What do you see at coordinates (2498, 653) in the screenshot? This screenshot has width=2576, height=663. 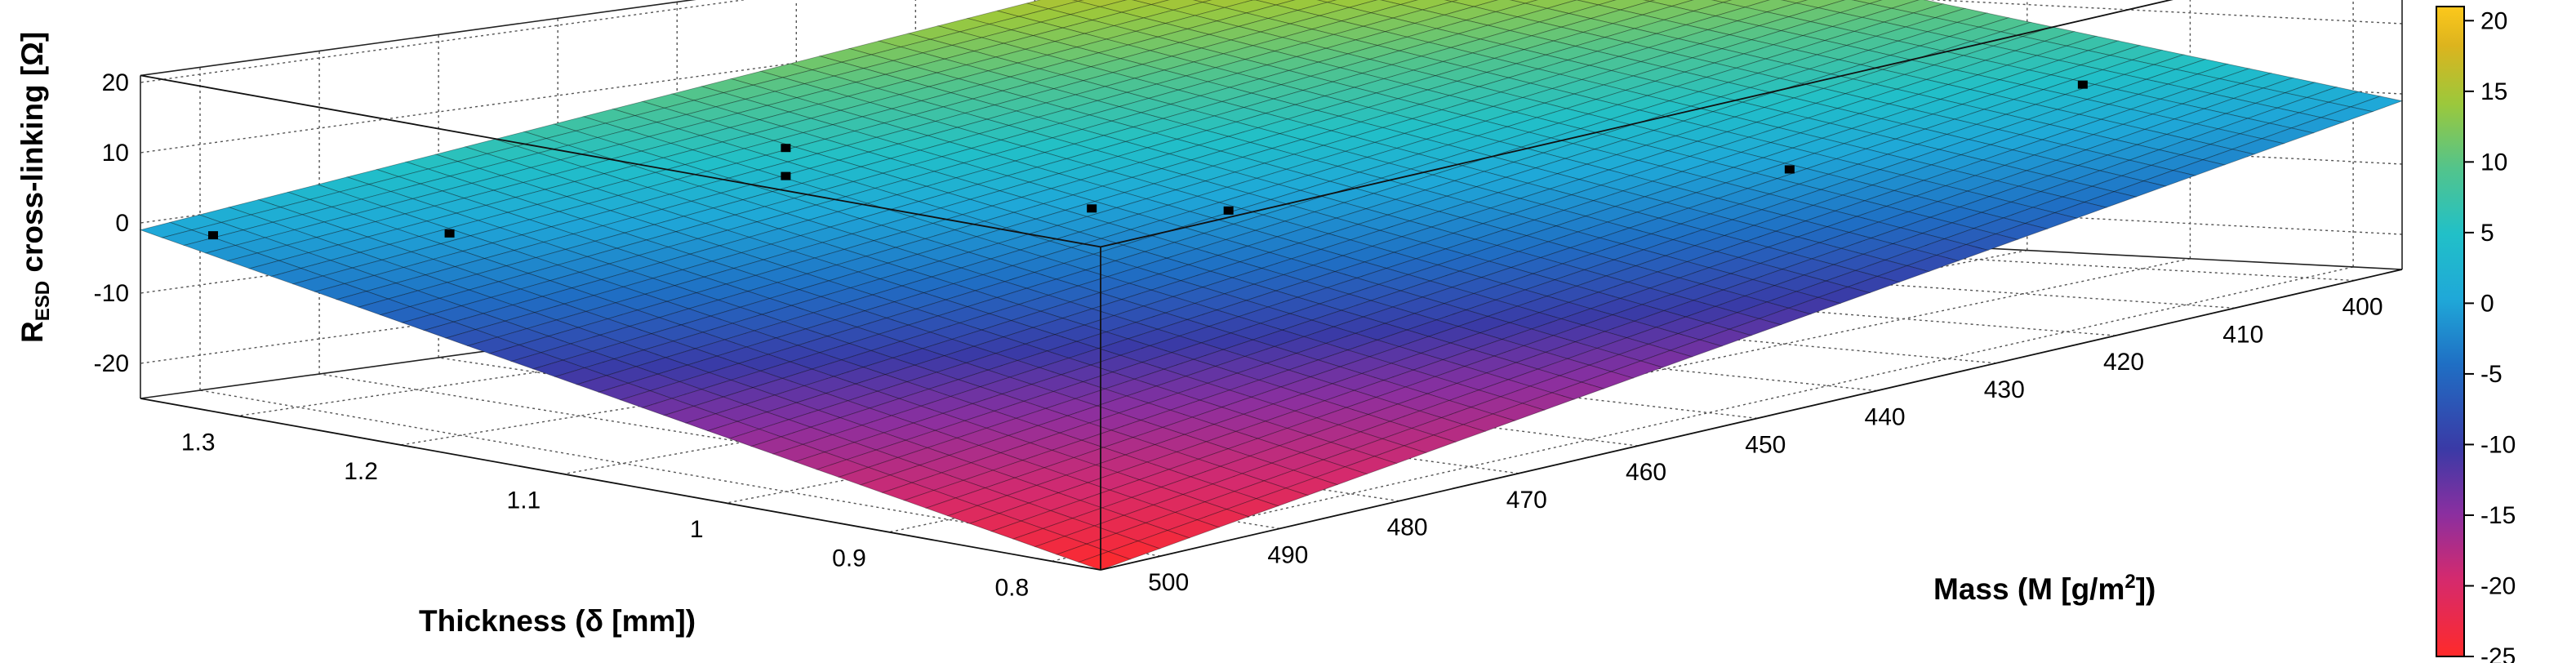 I see `colorbar-tick-label: -25` at bounding box center [2498, 653].